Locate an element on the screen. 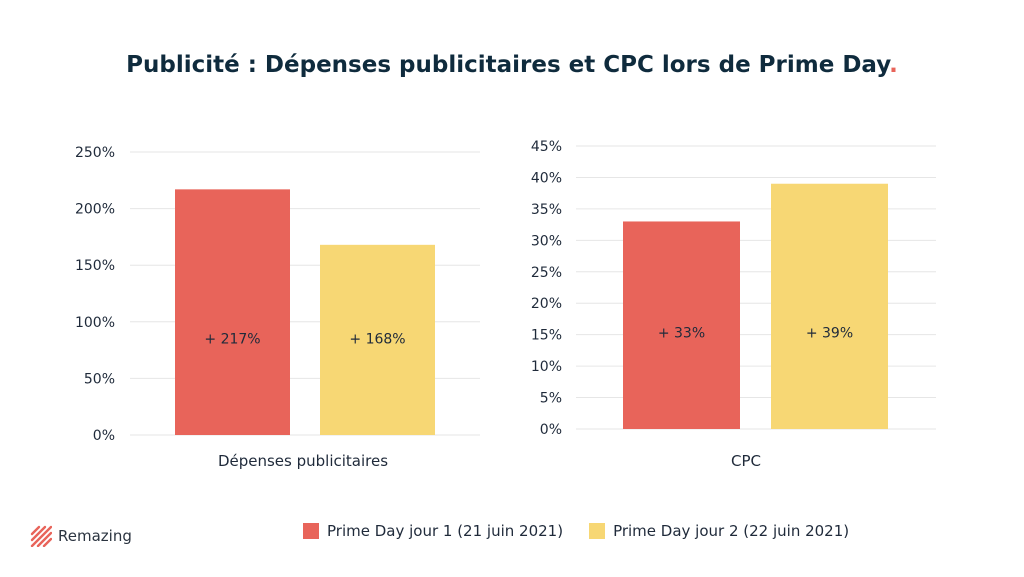 This screenshot has height=577, width=1024. striped-logo-icon is located at coordinates (41, 536).